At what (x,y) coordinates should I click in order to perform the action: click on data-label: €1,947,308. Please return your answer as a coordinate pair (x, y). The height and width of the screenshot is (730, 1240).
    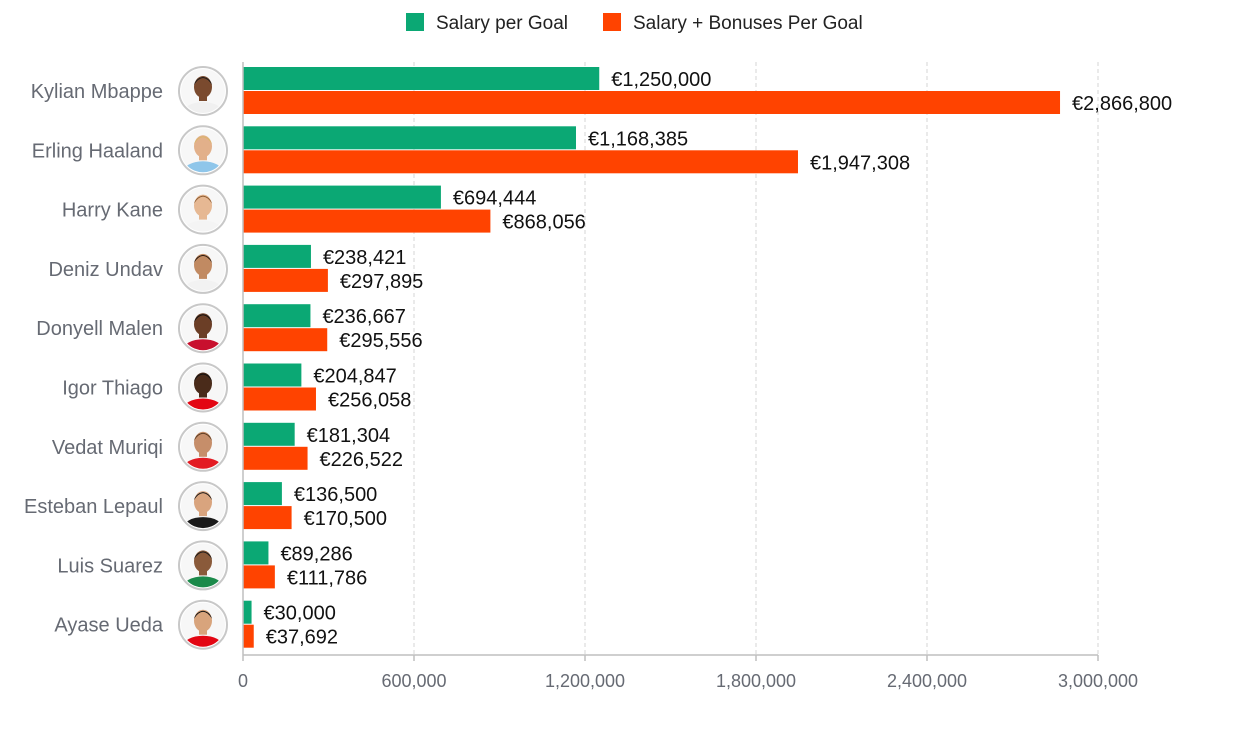
    Looking at the image, I should click on (860, 163).